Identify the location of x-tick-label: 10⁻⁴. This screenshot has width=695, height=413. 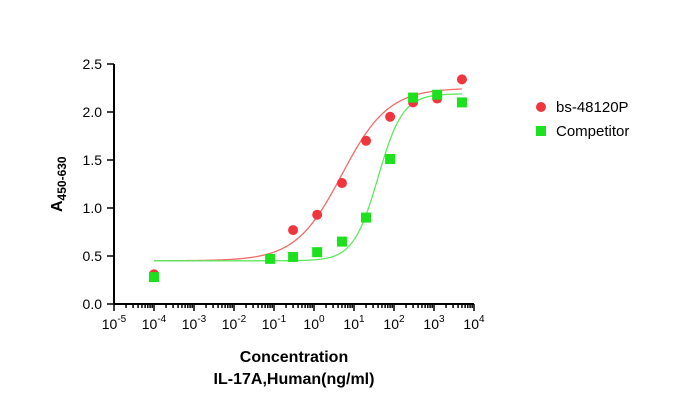
(154, 323).